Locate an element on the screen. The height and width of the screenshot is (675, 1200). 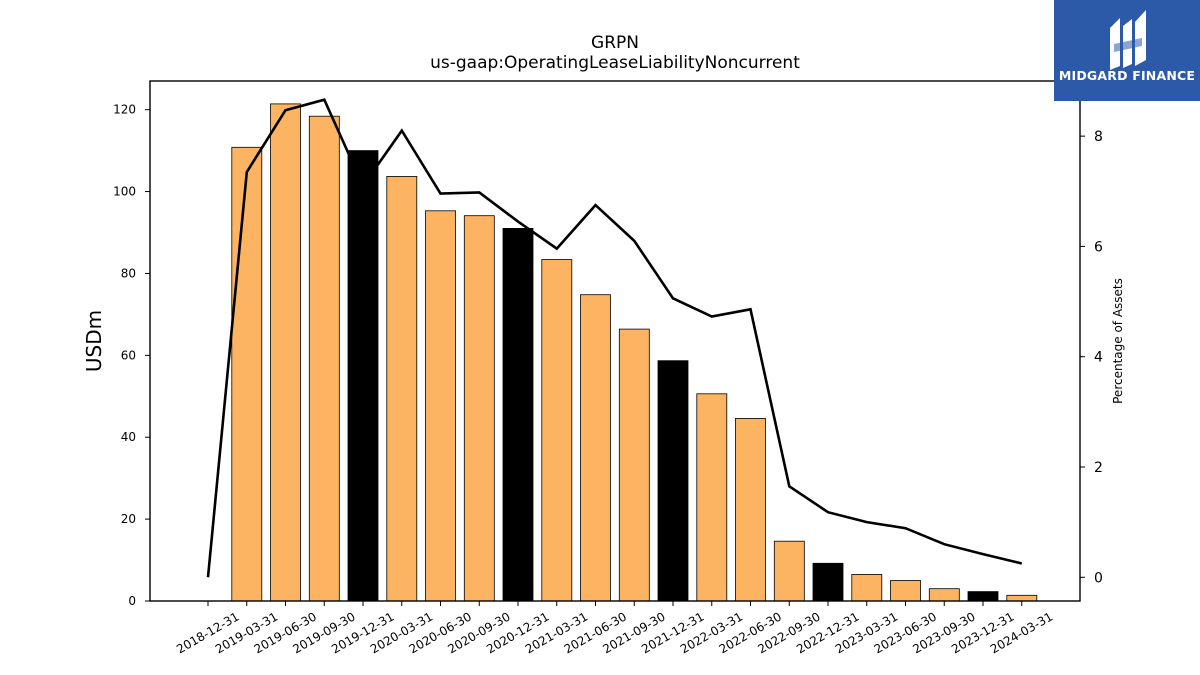
y-axis-right-ticks: 0 2 4 6 8 is located at coordinates (1091, 357).